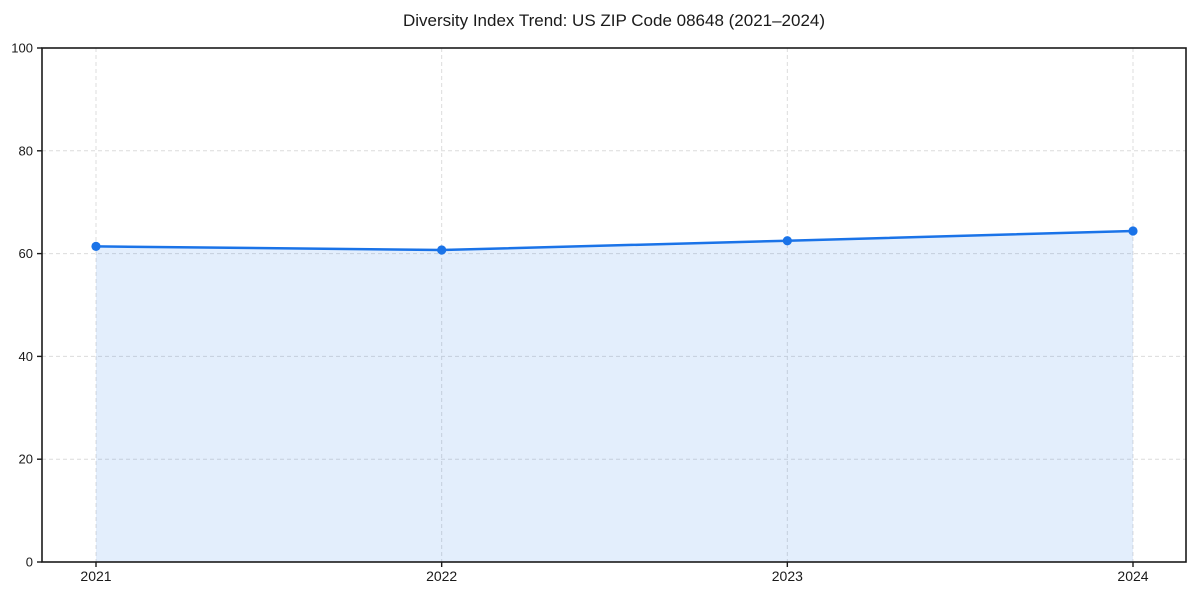  Describe the element at coordinates (442, 250) in the screenshot. I see `data-point-2022` at that location.